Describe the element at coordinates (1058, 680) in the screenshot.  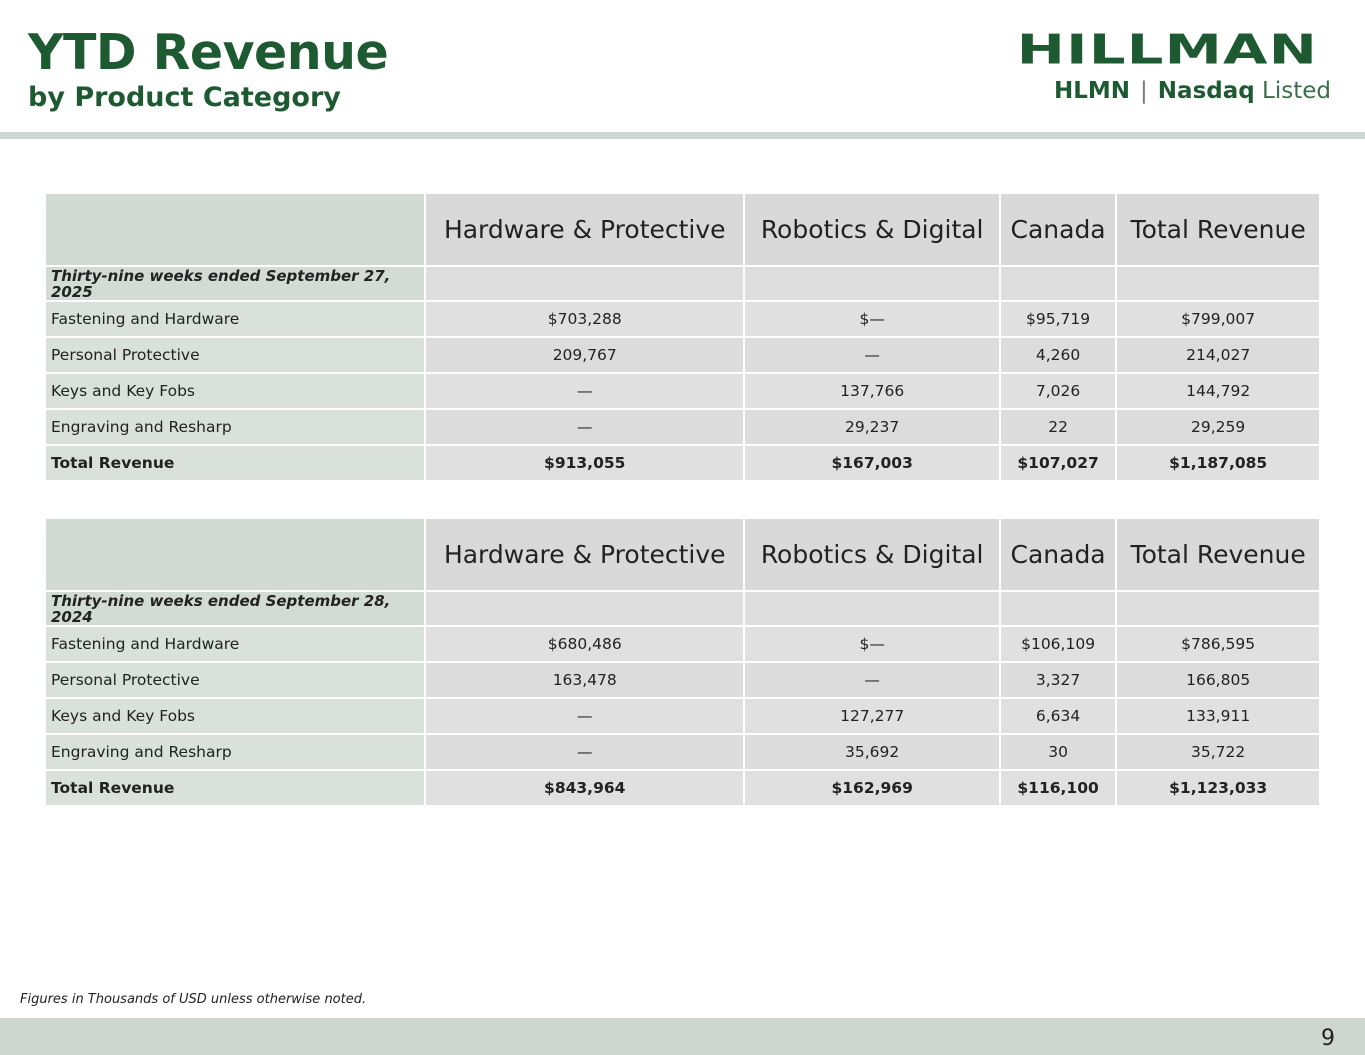
I see `table-cell: 3,327` at that location.